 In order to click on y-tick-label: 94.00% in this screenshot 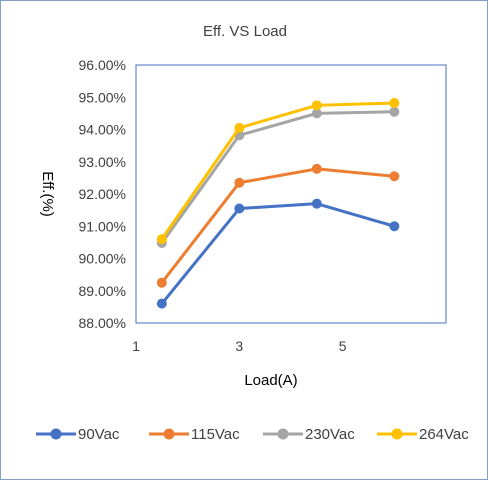, I will do `click(102, 130)`.